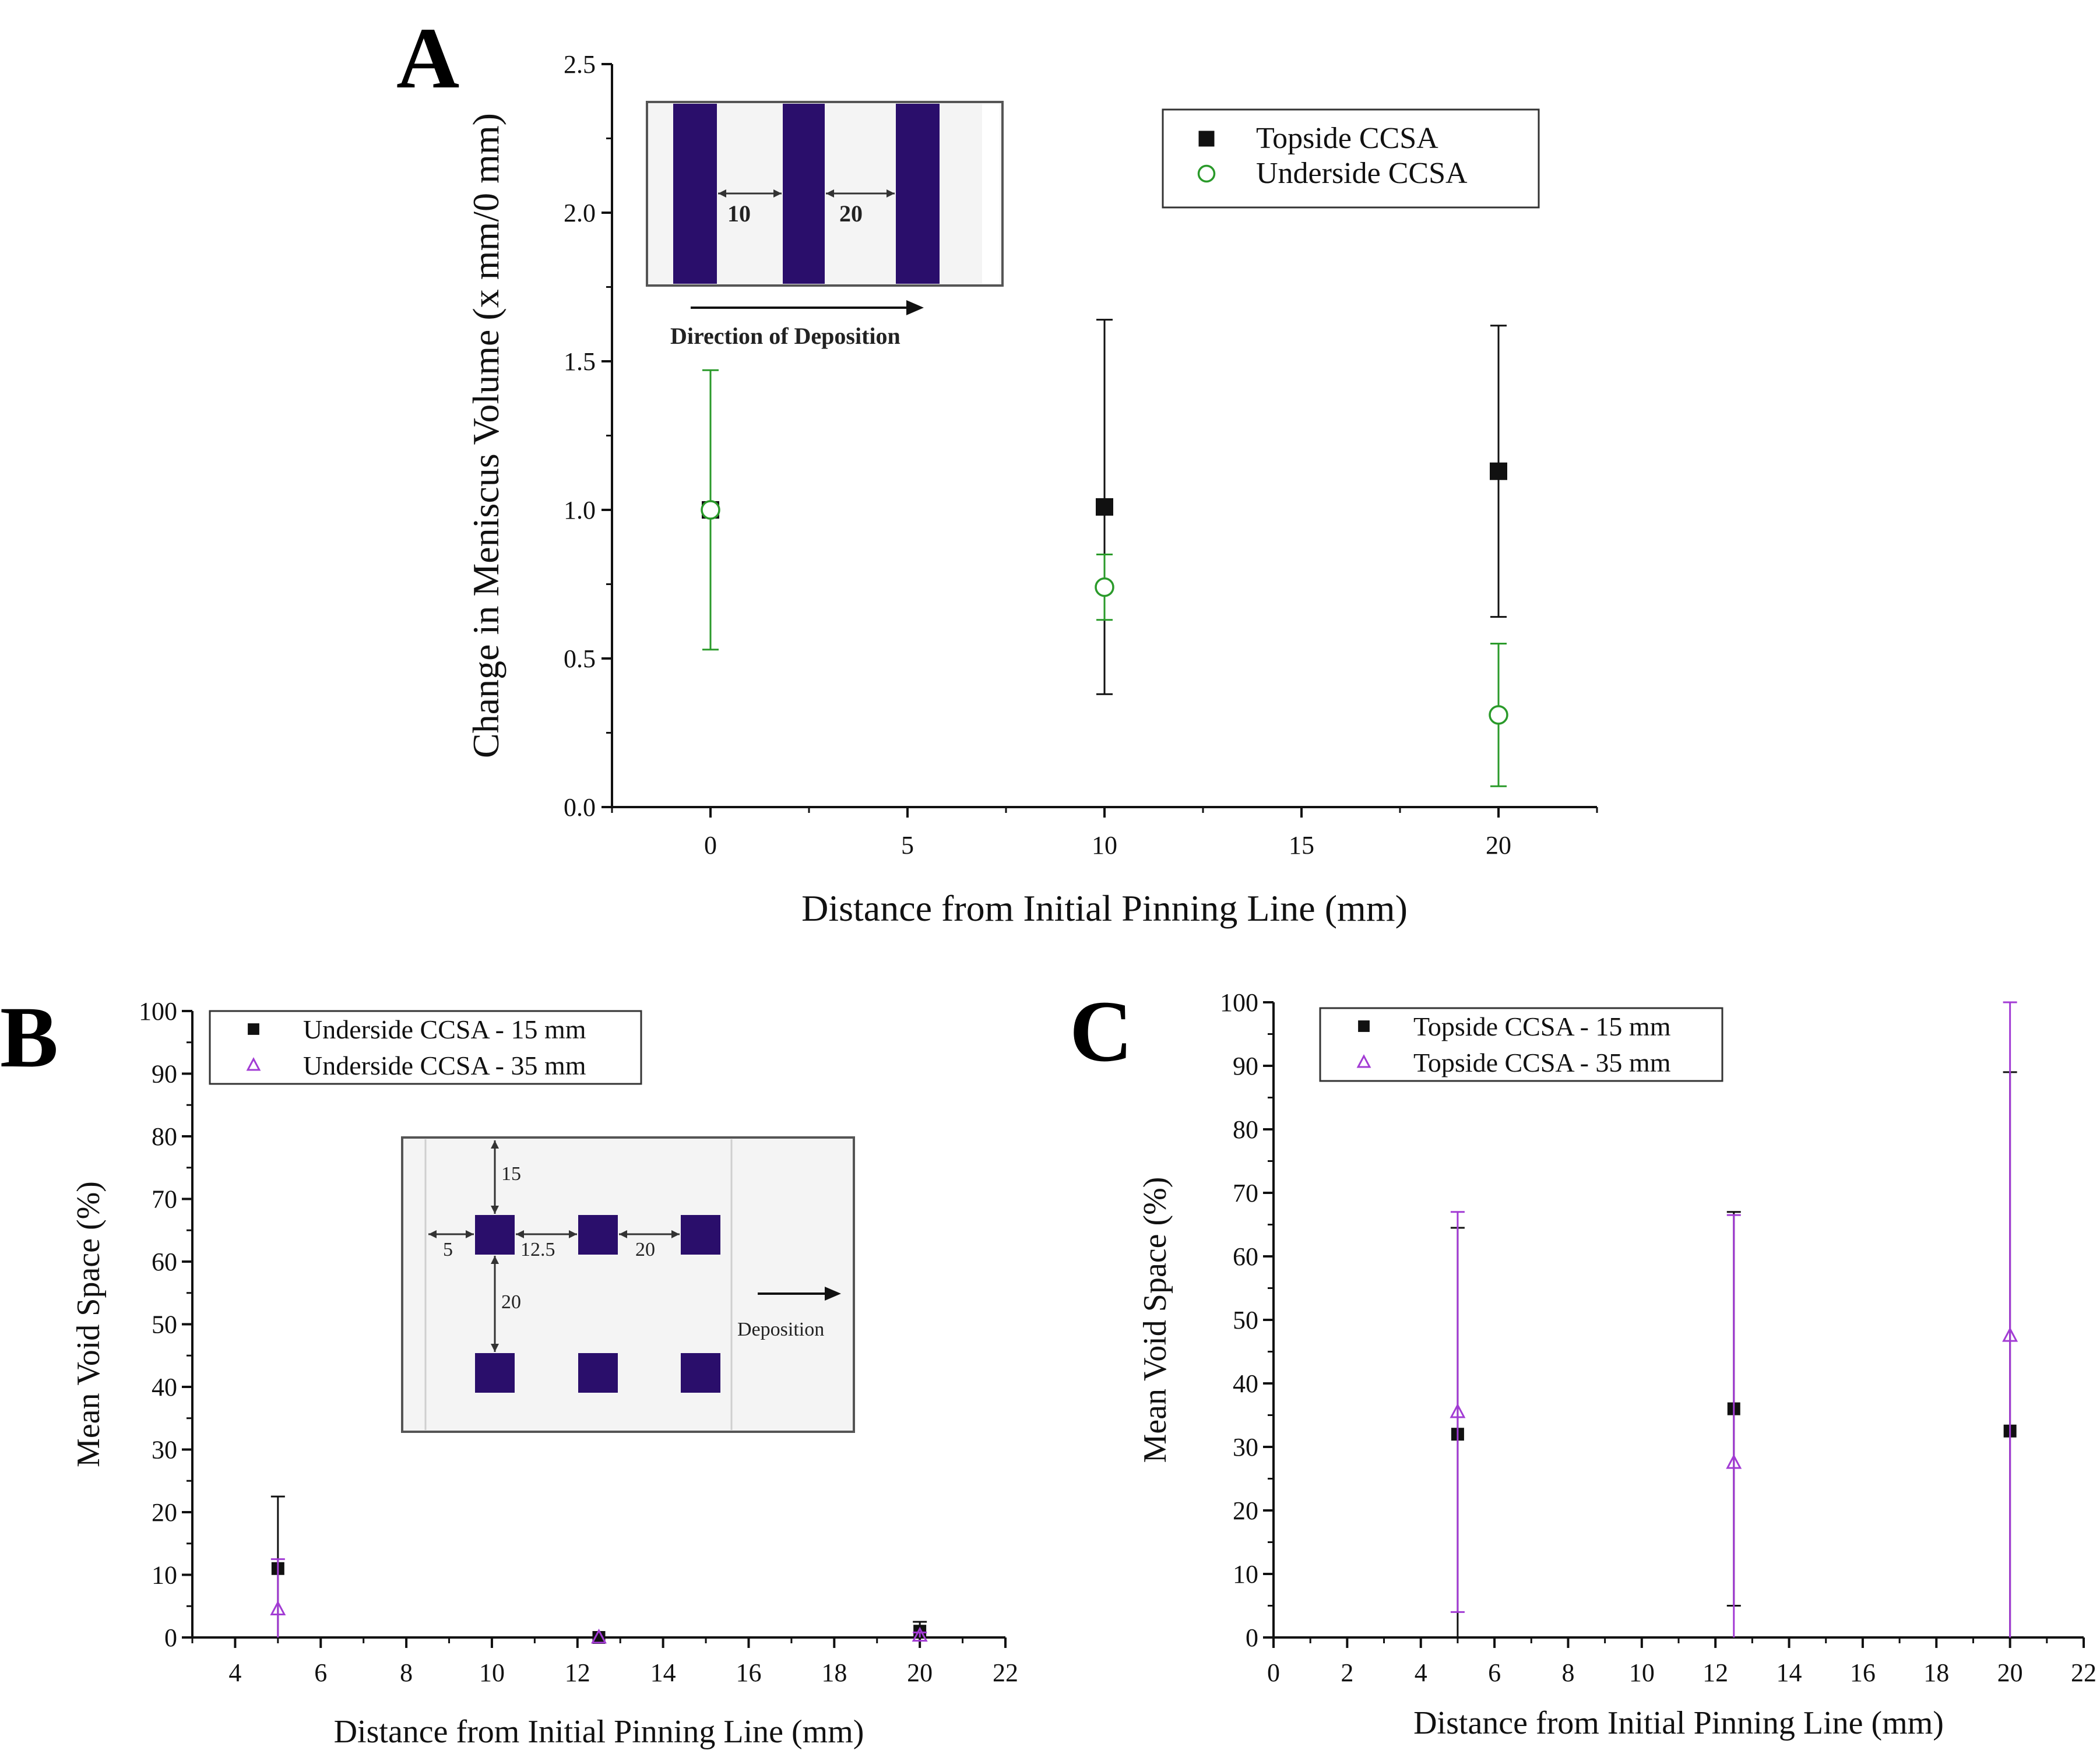  Describe the element at coordinates (29, 1037) in the screenshot. I see `panel-label-b: B` at that location.